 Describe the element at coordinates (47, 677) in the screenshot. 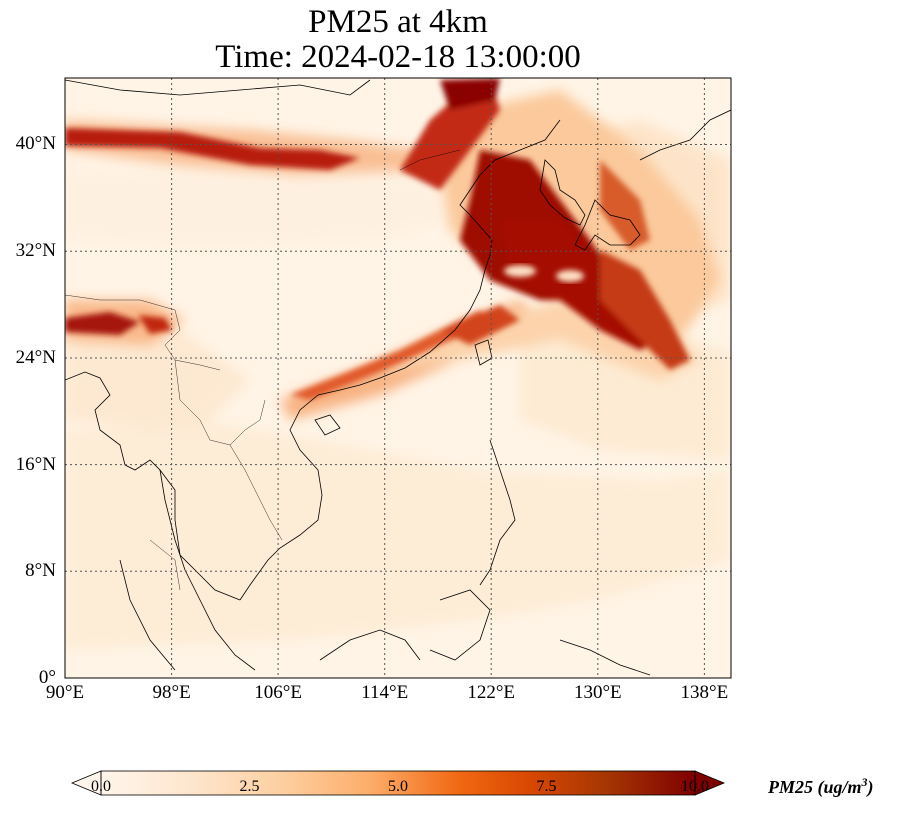

I see `lat-tick-label: 0°` at that location.